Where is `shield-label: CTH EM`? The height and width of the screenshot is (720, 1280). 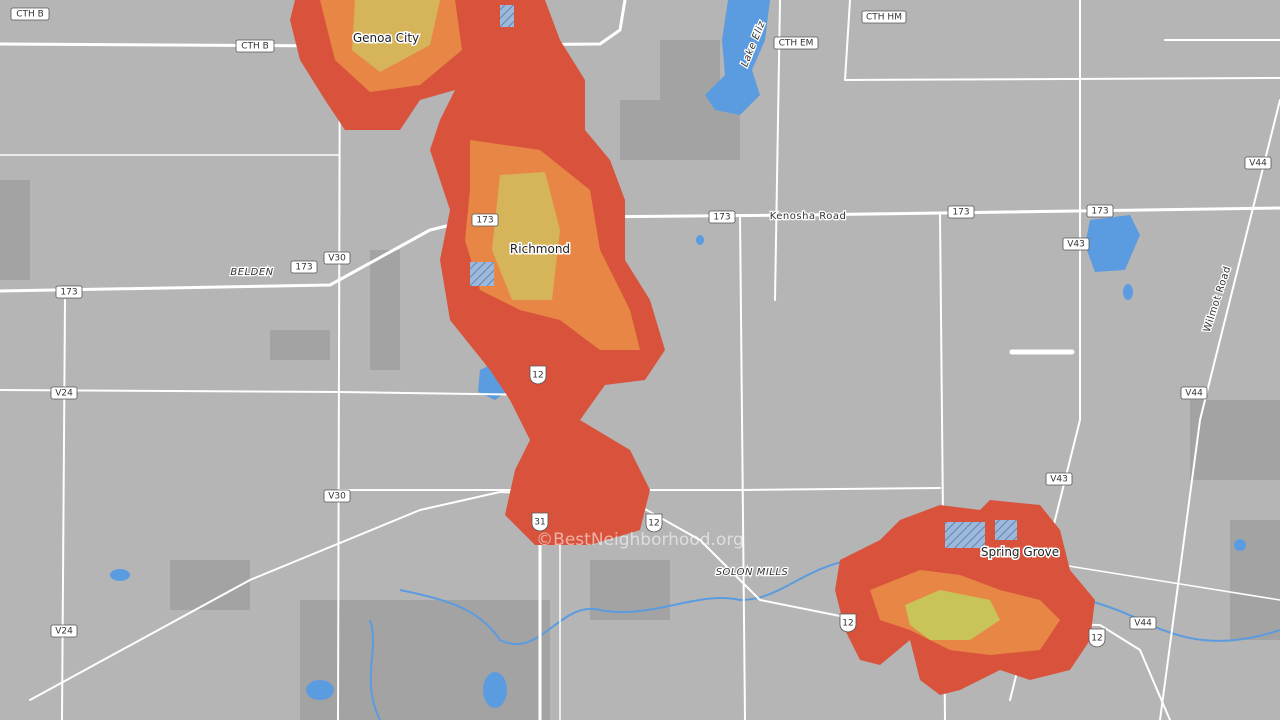 shield-label: CTH EM is located at coordinates (796, 44).